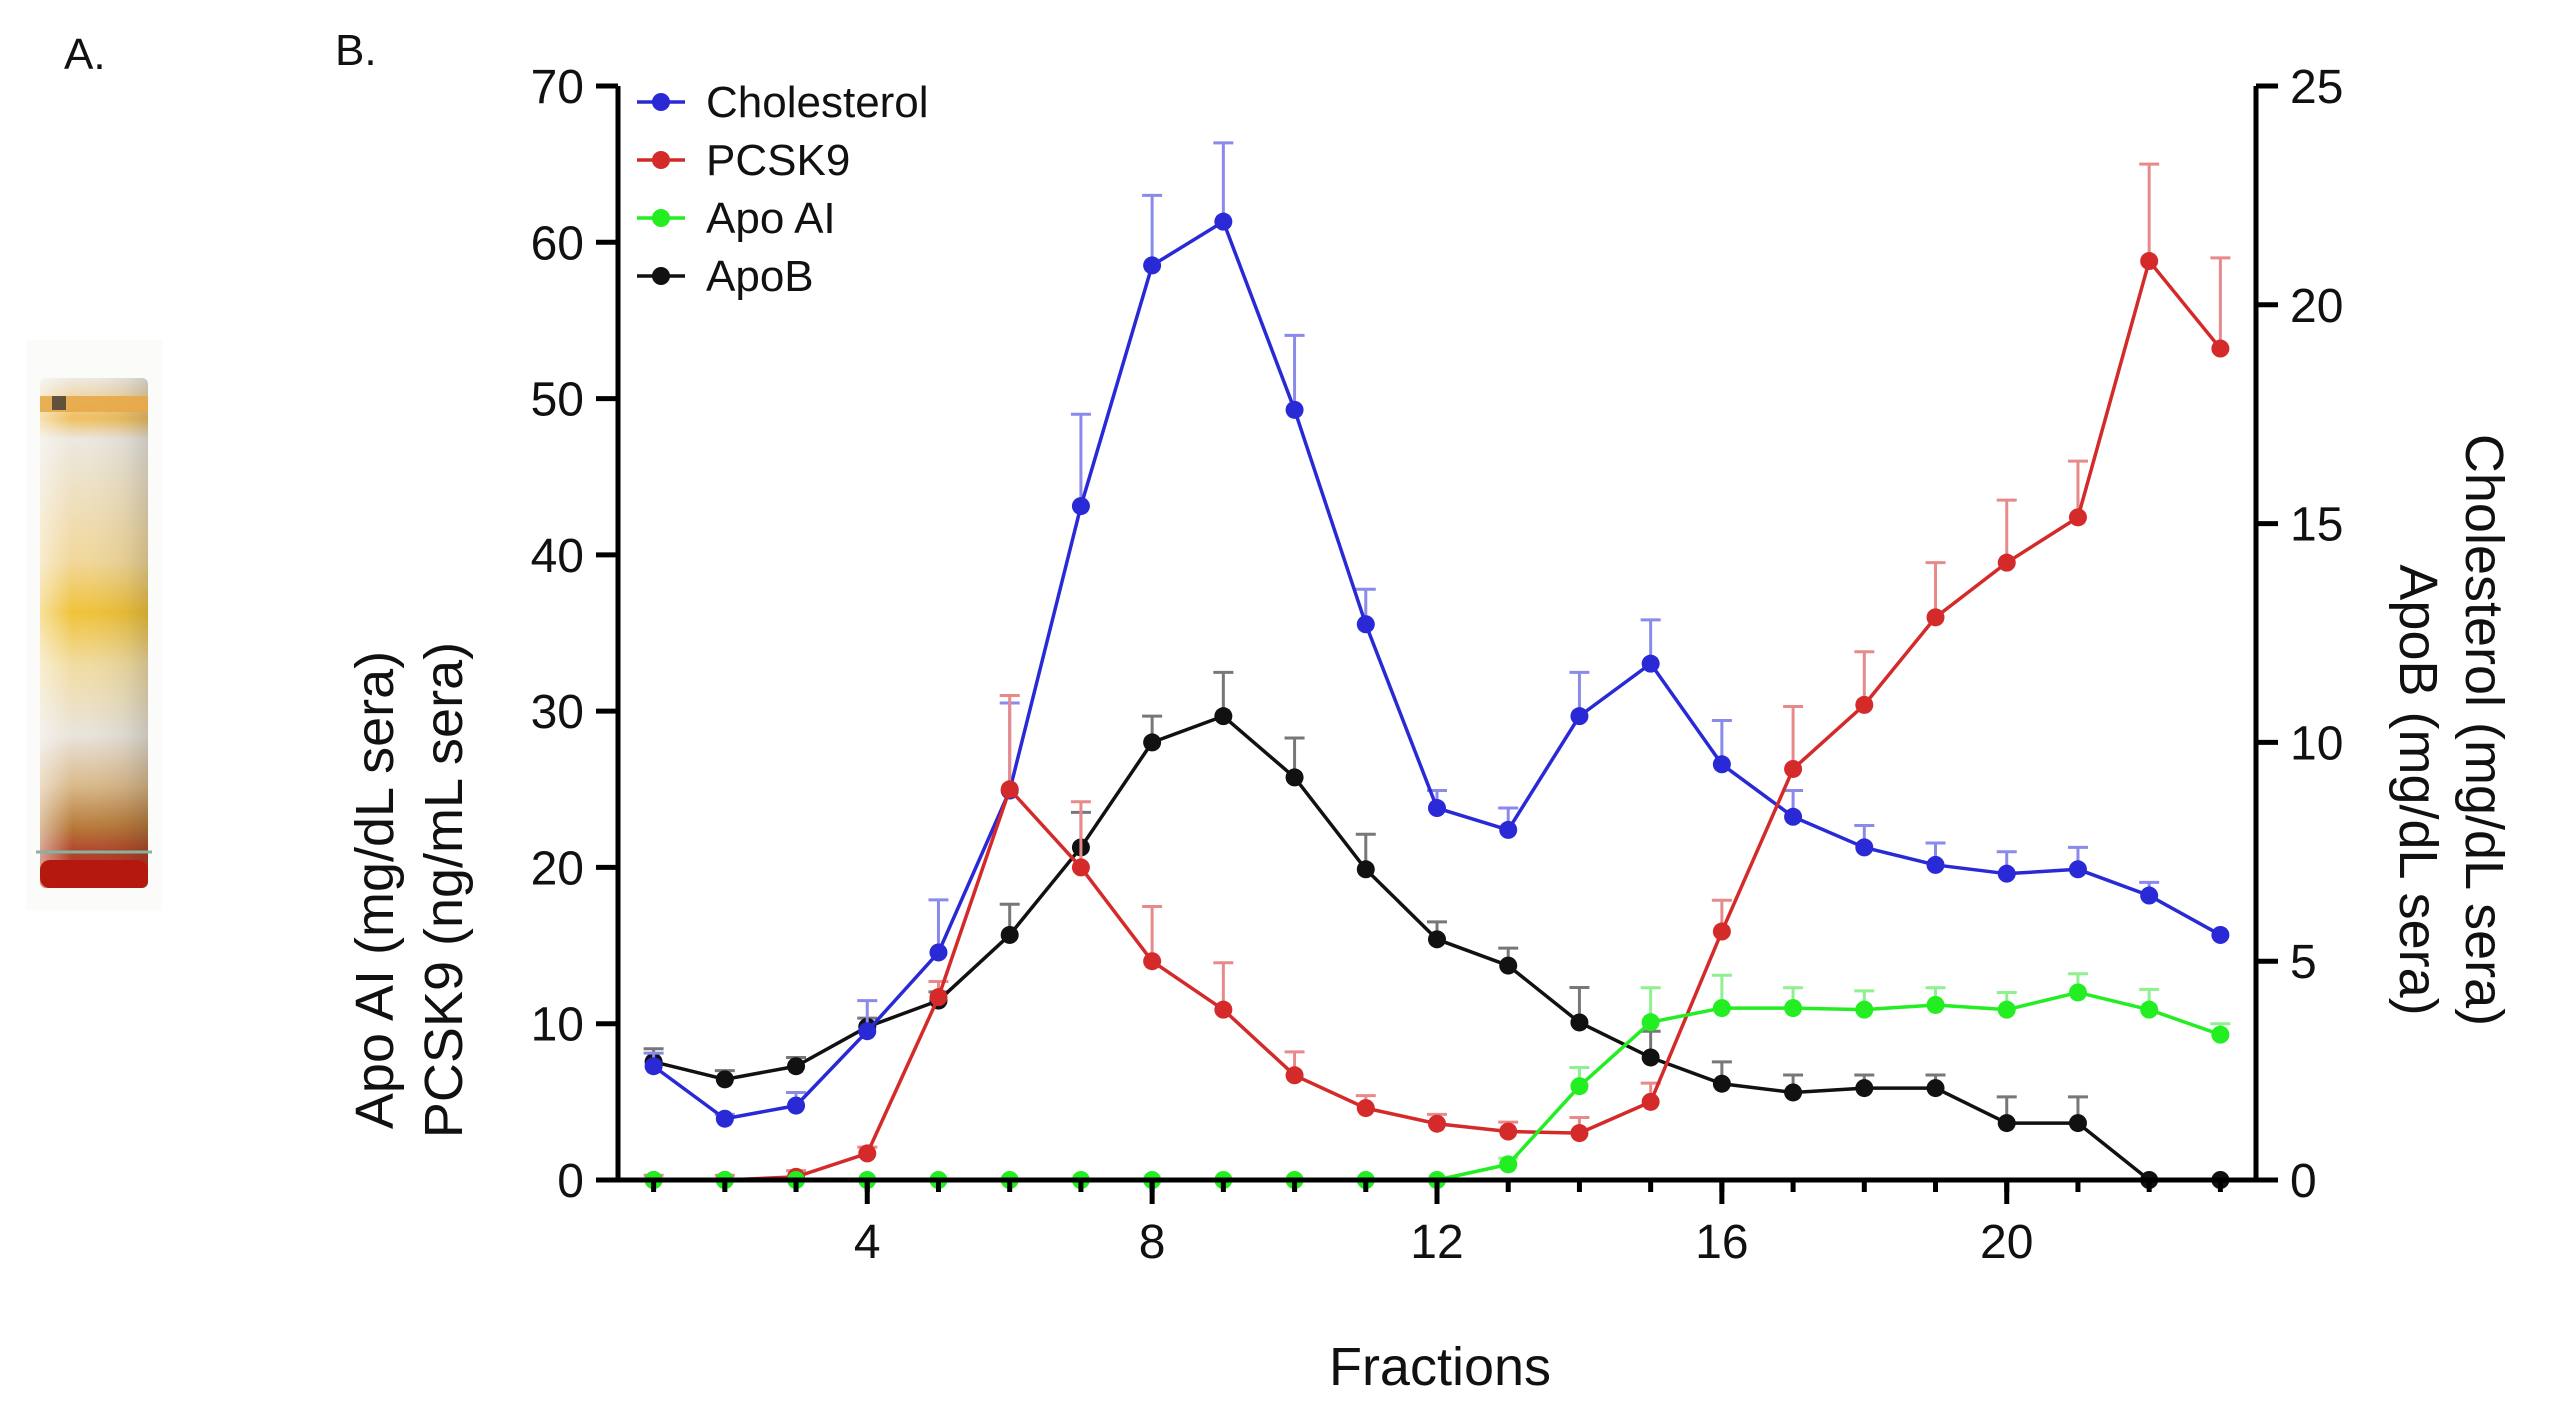 The width and height of the screenshot is (2560, 1411). I want to click on legend-marker-apob, so click(661, 276).